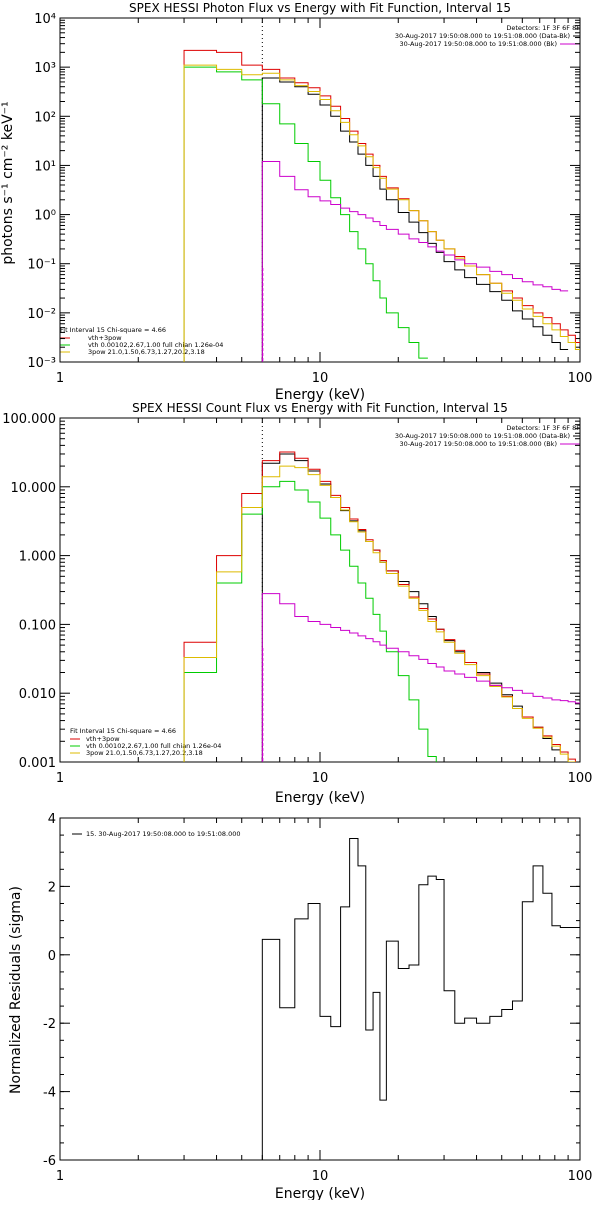 The image size is (600, 1205). What do you see at coordinates (320, 1176) in the screenshot?
I see `residual-xtick-label: 10` at bounding box center [320, 1176].